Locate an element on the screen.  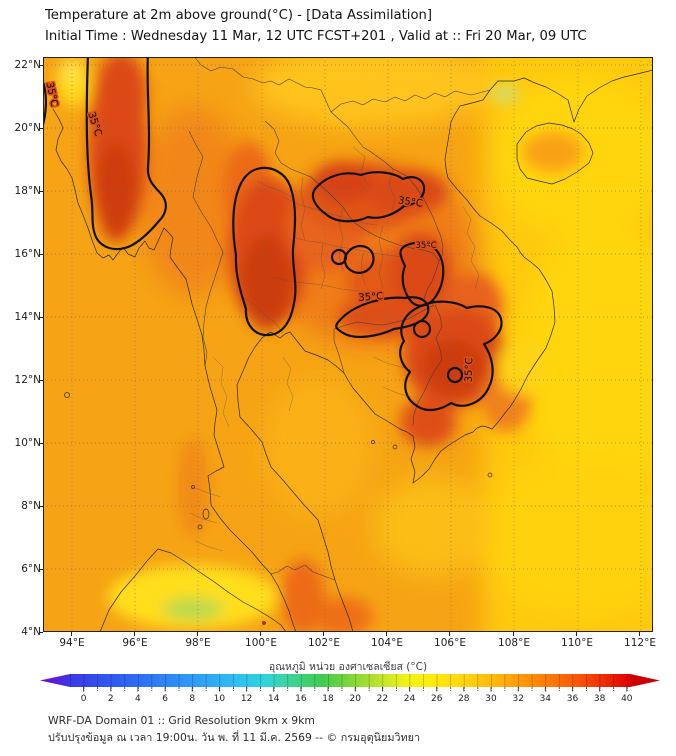
colorbar-tick: 12 is located at coordinates (246, 699).